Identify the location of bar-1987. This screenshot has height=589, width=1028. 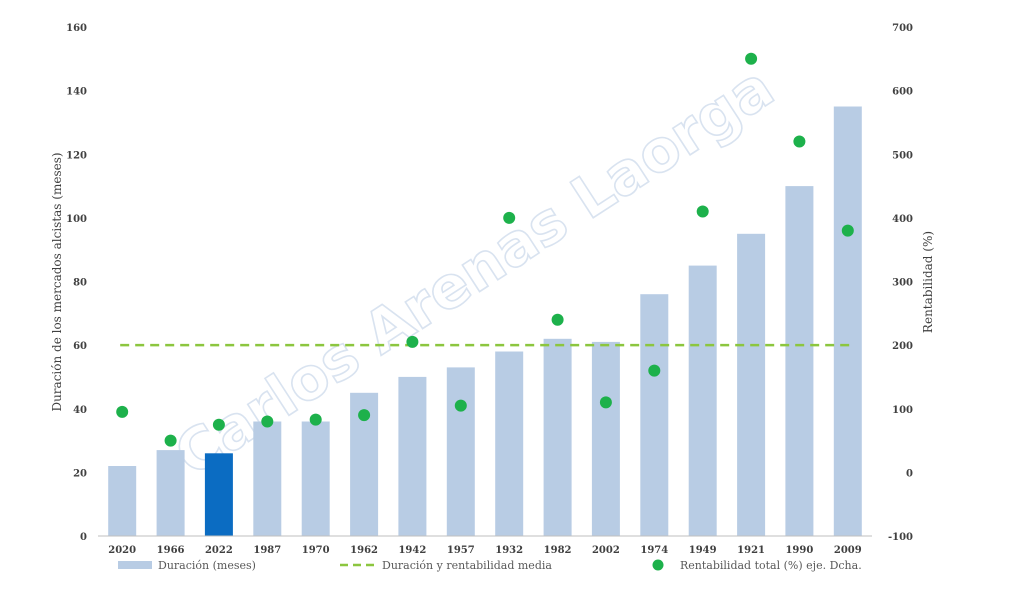
(267, 478).